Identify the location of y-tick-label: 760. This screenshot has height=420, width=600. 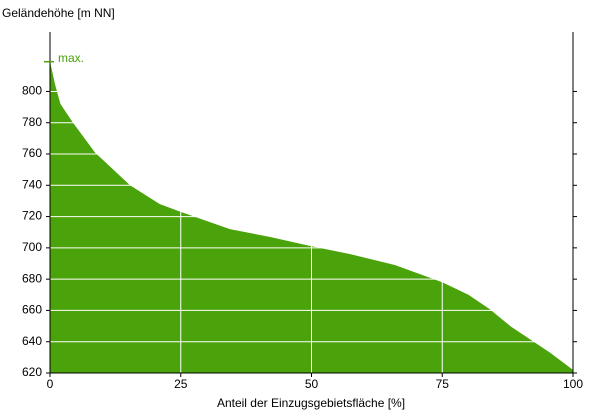
(32, 153).